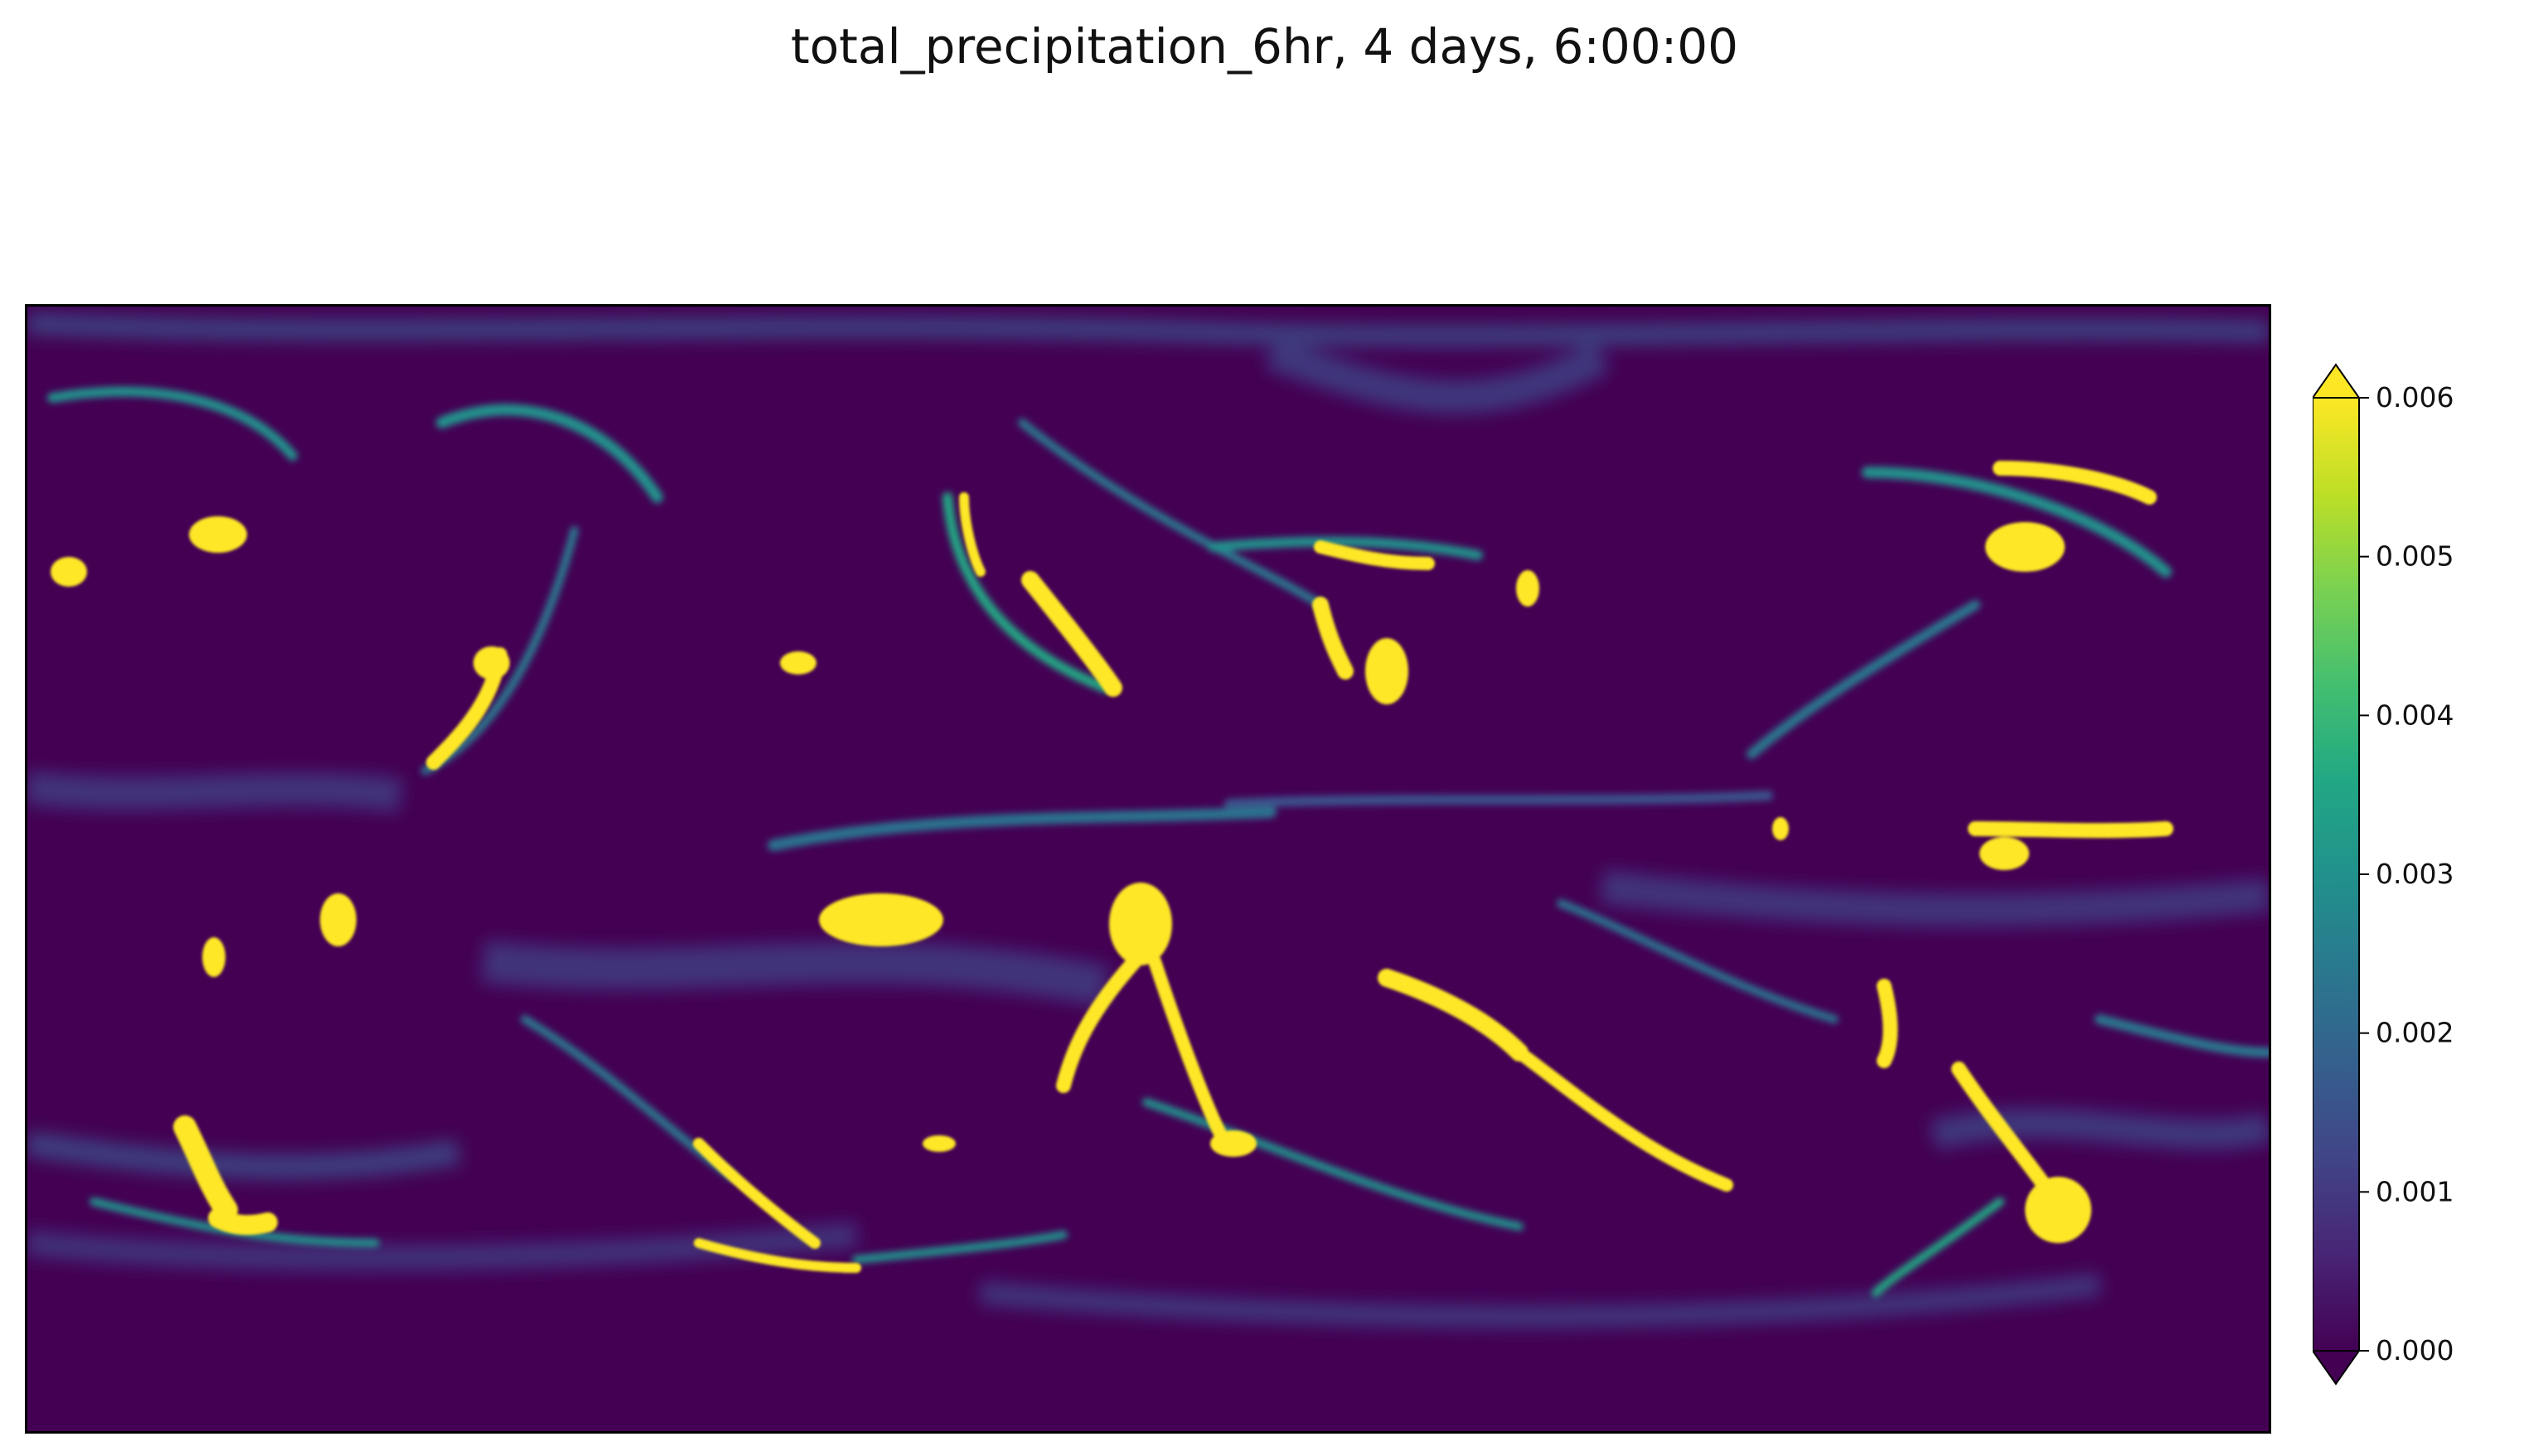 The image size is (2529, 1456). I want to click on colorbar-tick-label: 0.004, so click(2415, 715).